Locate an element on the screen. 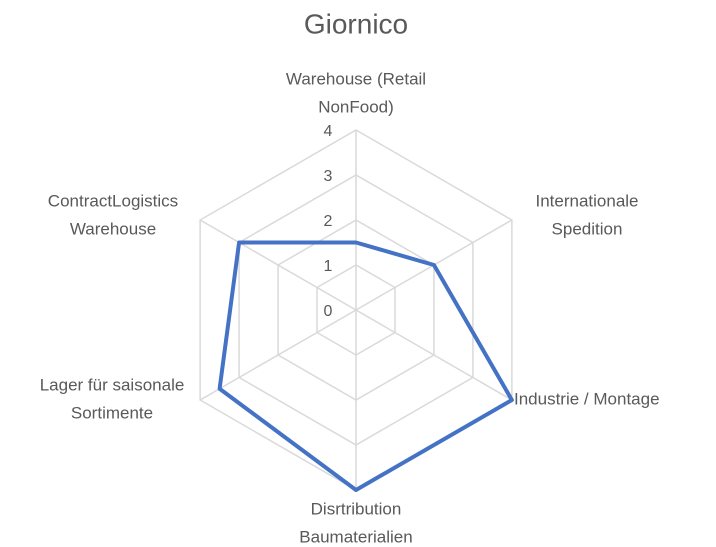  category-label: Lager für saisonale is located at coordinates (112, 384).